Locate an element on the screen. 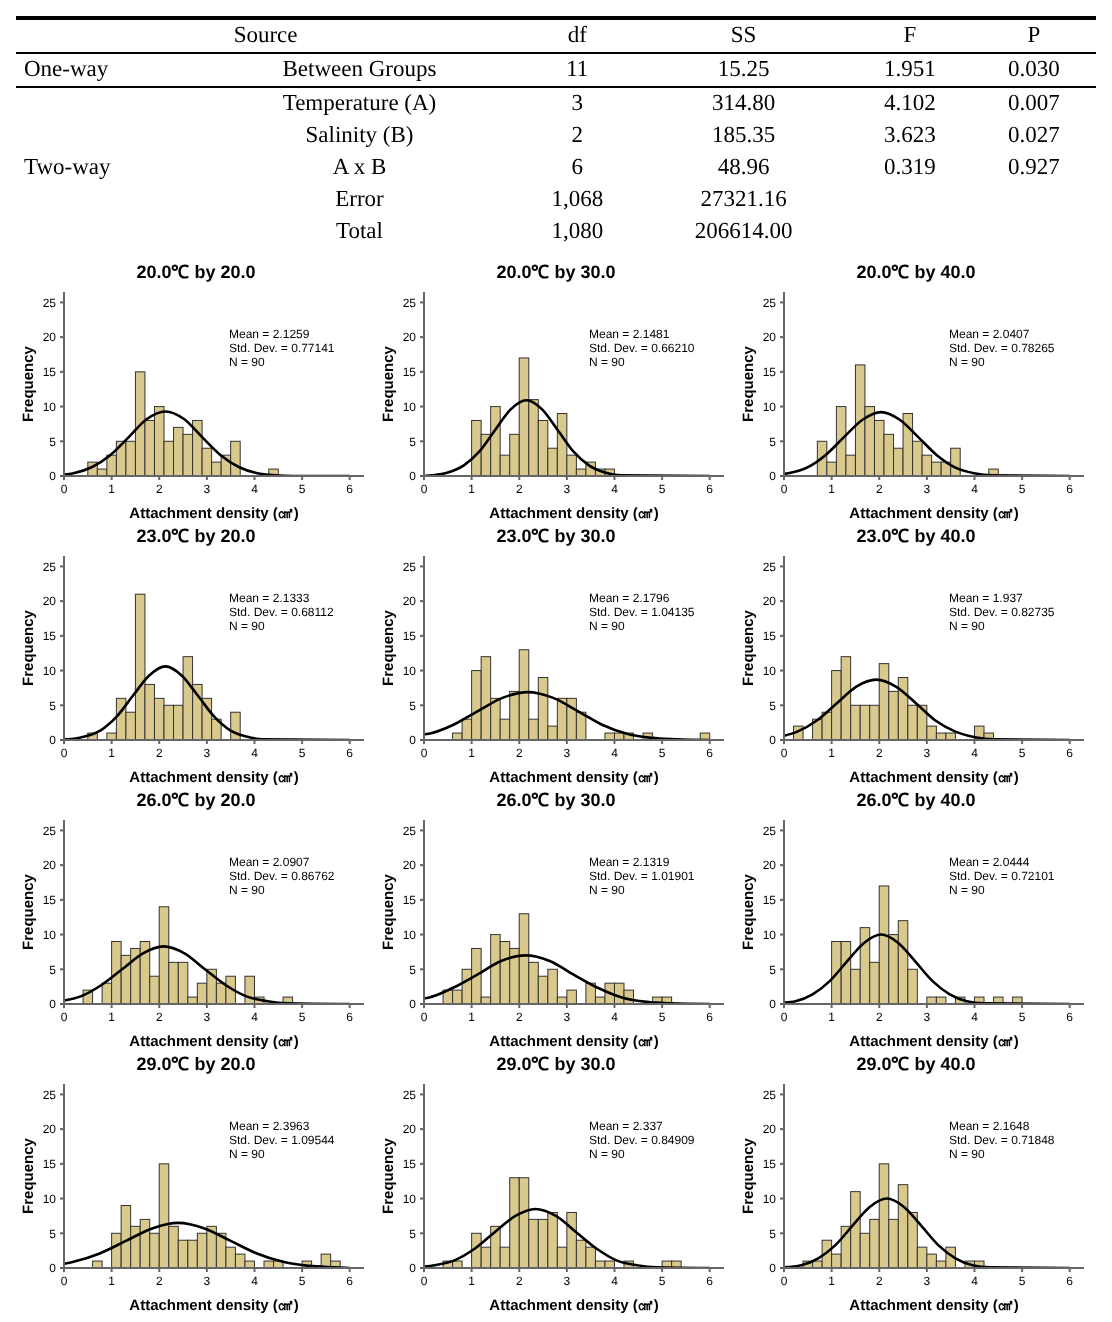 The height and width of the screenshot is (1322, 1112). text: 0.319 is located at coordinates (909, 168).